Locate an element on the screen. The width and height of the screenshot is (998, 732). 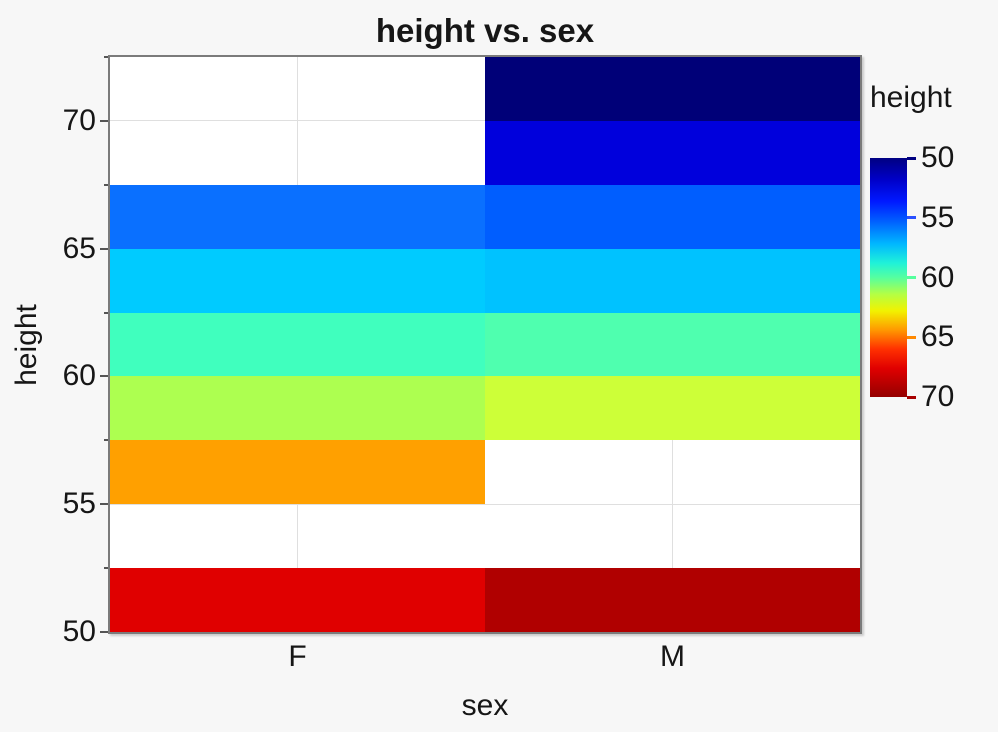
chart-title: height vs. sex is located at coordinates (485, 30).